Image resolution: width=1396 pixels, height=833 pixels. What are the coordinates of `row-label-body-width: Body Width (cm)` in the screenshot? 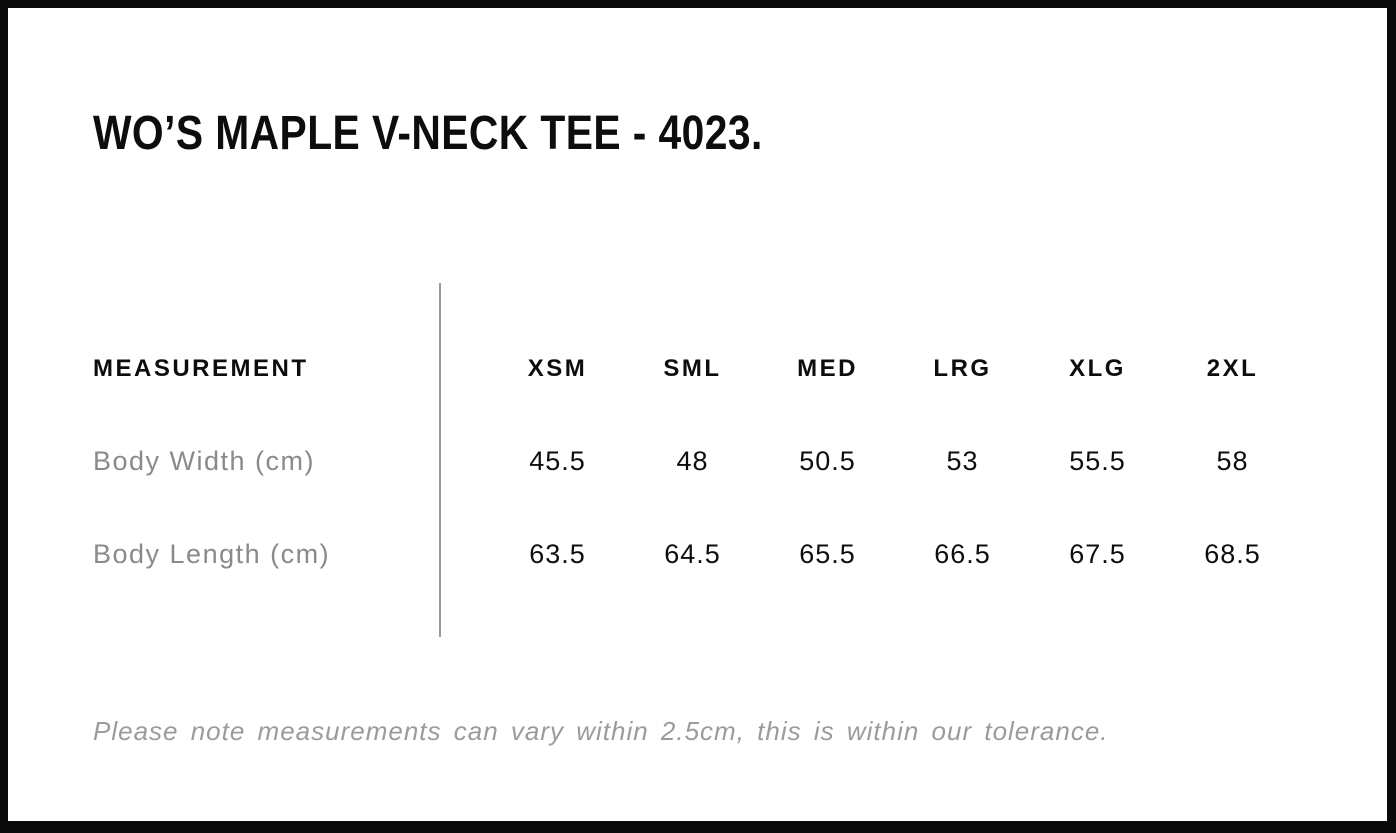 It's located at (204, 461).